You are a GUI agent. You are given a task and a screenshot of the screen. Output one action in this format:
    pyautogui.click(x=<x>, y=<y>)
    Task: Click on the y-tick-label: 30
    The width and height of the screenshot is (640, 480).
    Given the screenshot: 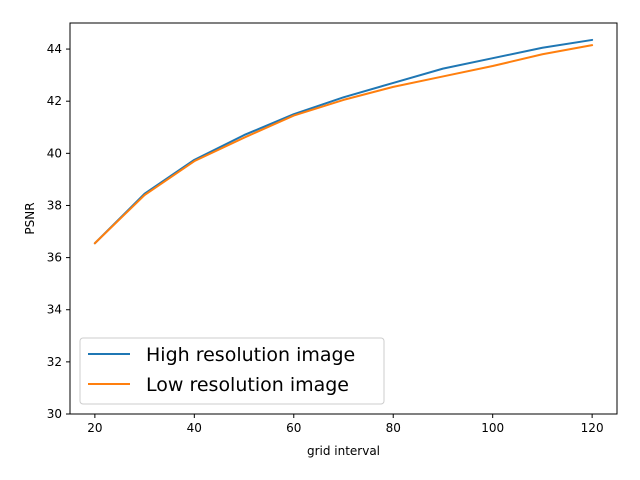 What is the action you would take?
    pyautogui.click(x=54, y=414)
    